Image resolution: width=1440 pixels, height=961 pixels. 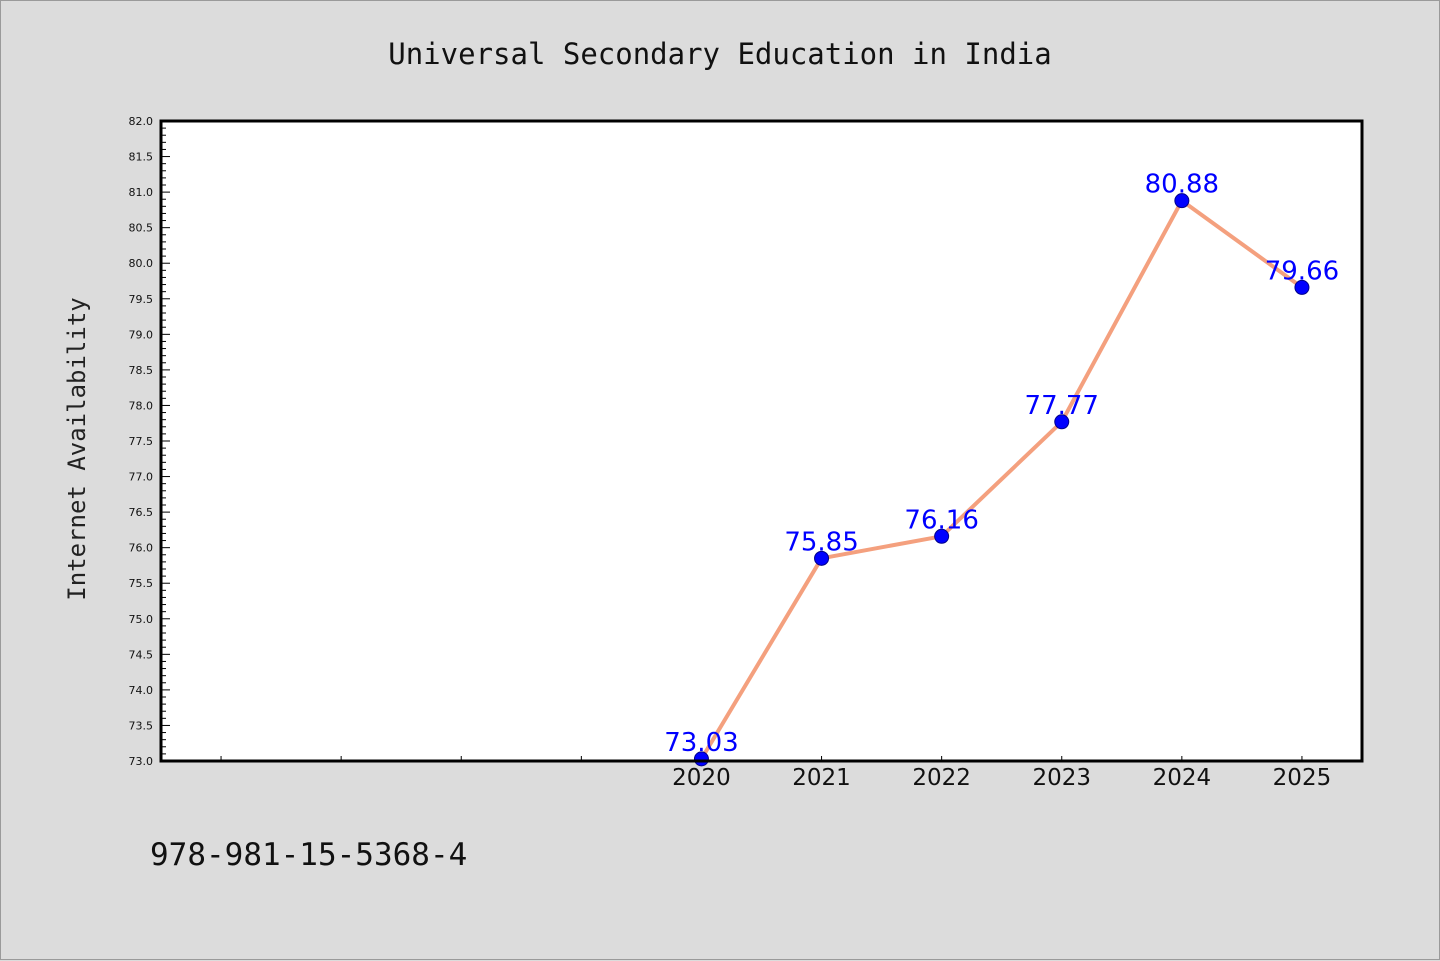 What do you see at coordinates (141, 512) in the screenshot?
I see `y-tick-label: 76.5` at bounding box center [141, 512].